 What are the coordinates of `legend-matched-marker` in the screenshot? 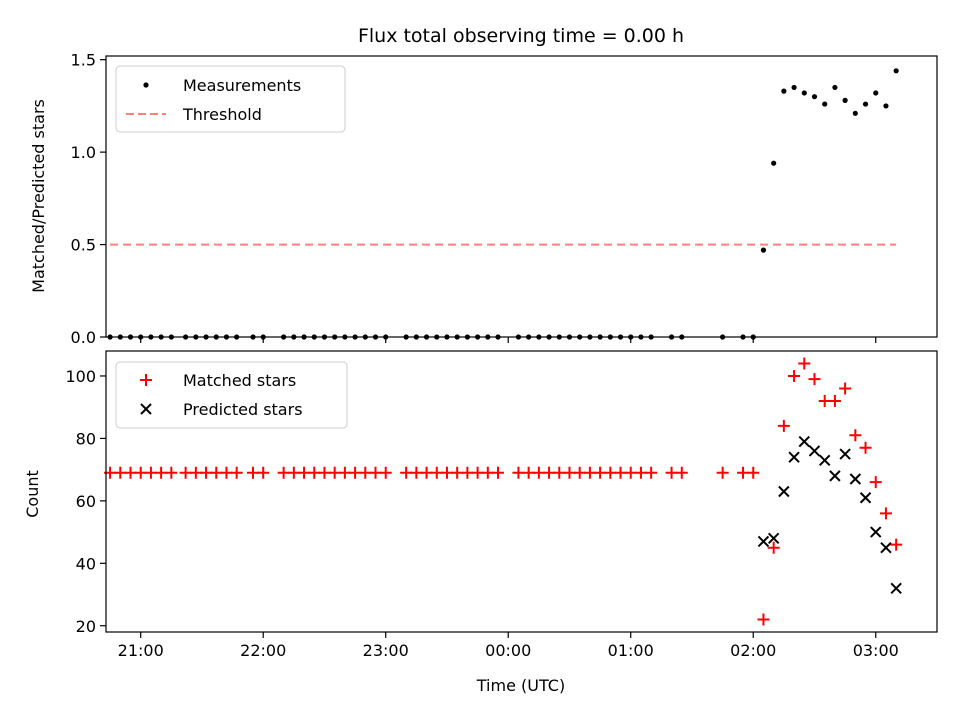 It's located at (146, 380).